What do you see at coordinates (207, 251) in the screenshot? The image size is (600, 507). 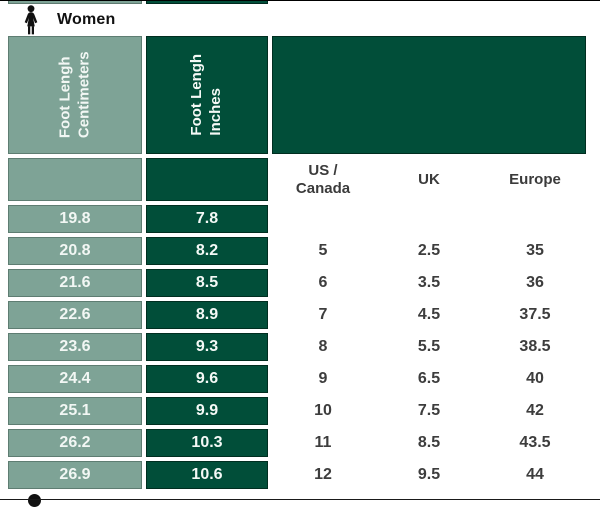 I see `cell-inches: 8.2` at bounding box center [207, 251].